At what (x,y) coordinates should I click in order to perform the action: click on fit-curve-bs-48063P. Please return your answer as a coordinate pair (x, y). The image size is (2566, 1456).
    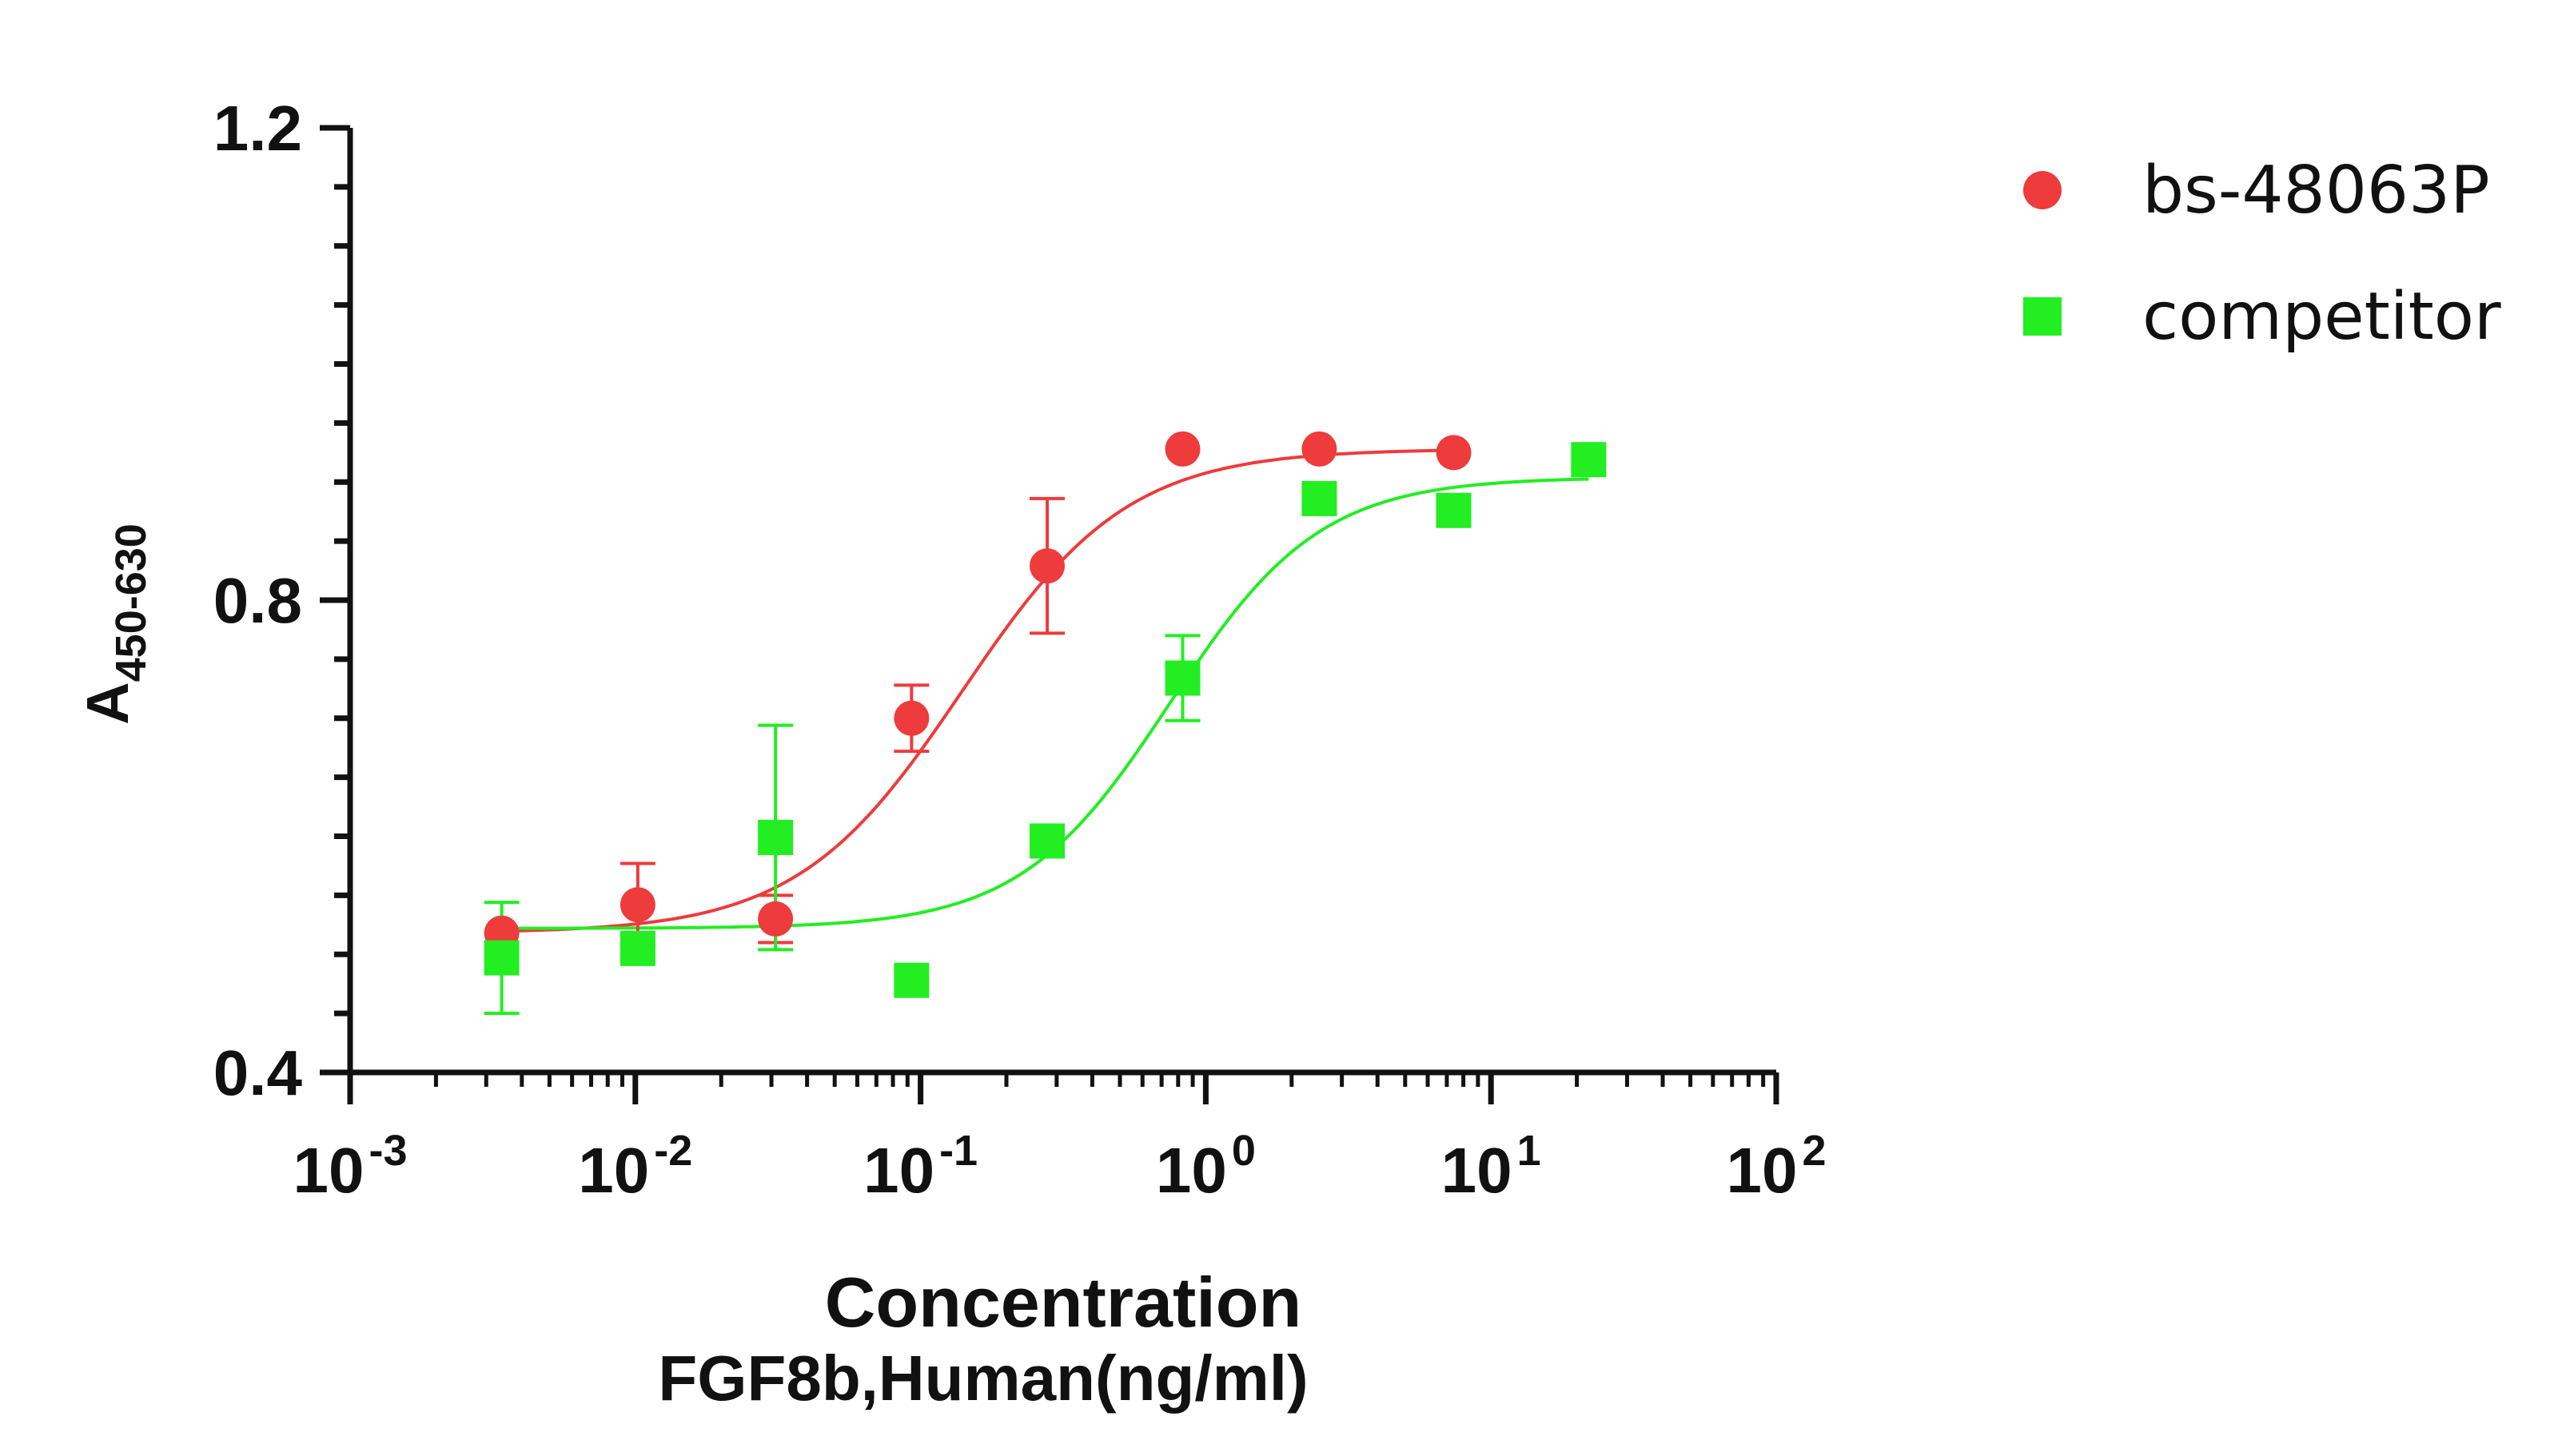
    Looking at the image, I should click on (977, 690).